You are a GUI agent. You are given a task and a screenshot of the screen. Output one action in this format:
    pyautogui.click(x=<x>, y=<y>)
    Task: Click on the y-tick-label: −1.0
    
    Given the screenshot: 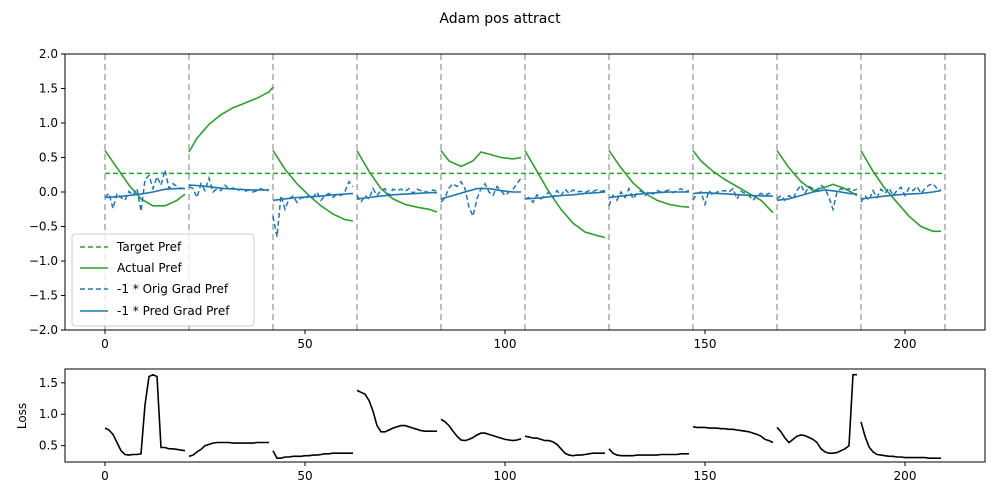 What is the action you would take?
    pyautogui.click(x=43, y=261)
    